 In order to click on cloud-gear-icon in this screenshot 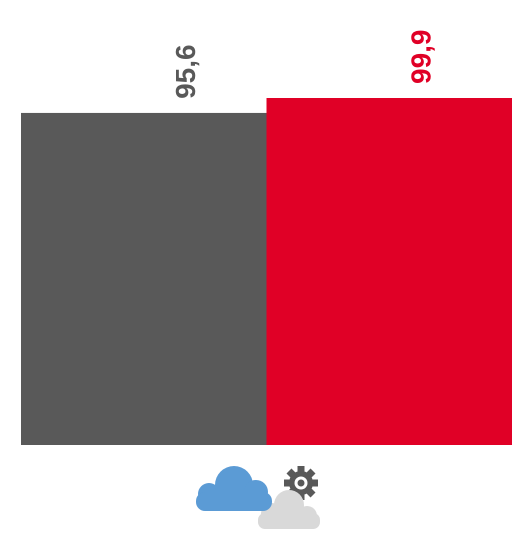, I will do `click(258, 494)`.